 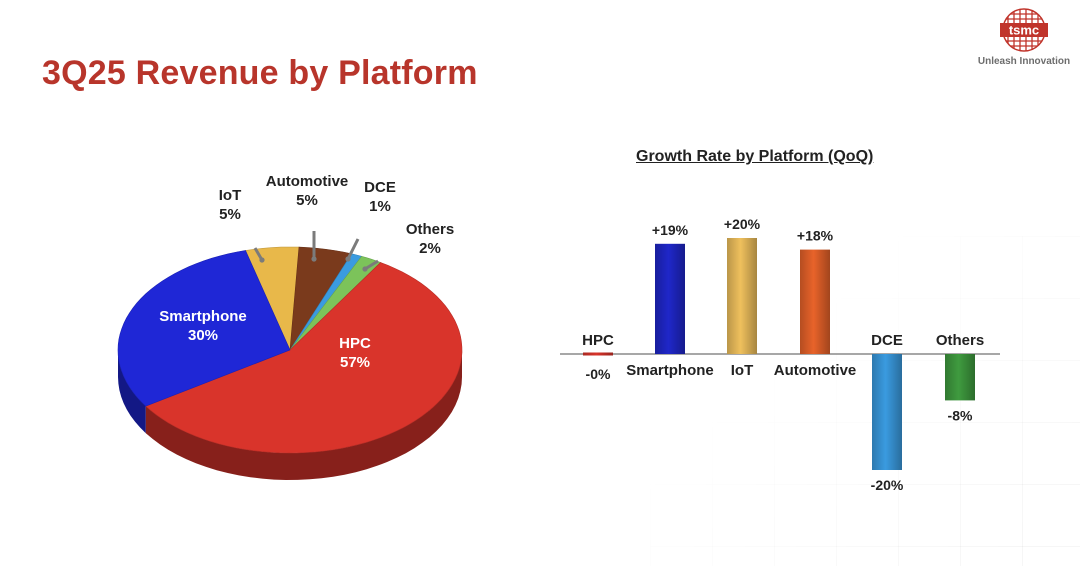 What do you see at coordinates (355, 353) in the screenshot?
I see `pie-label-hpc: HPC 57%` at bounding box center [355, 353].